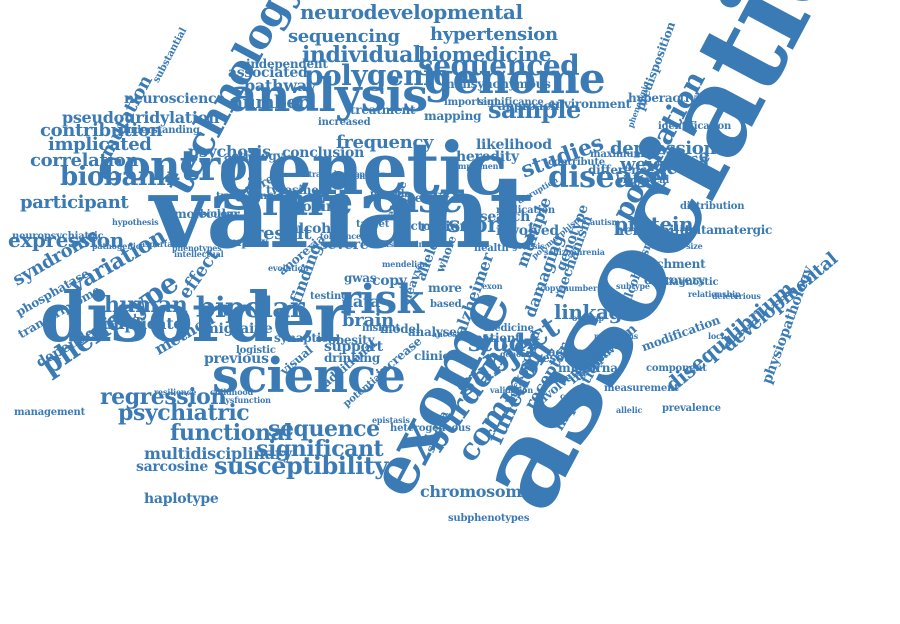 This screenshot has height=624, width=900. Describe the element at coordinates (256, 351) in the screenshot. I see `word-150: logistic` at that location.